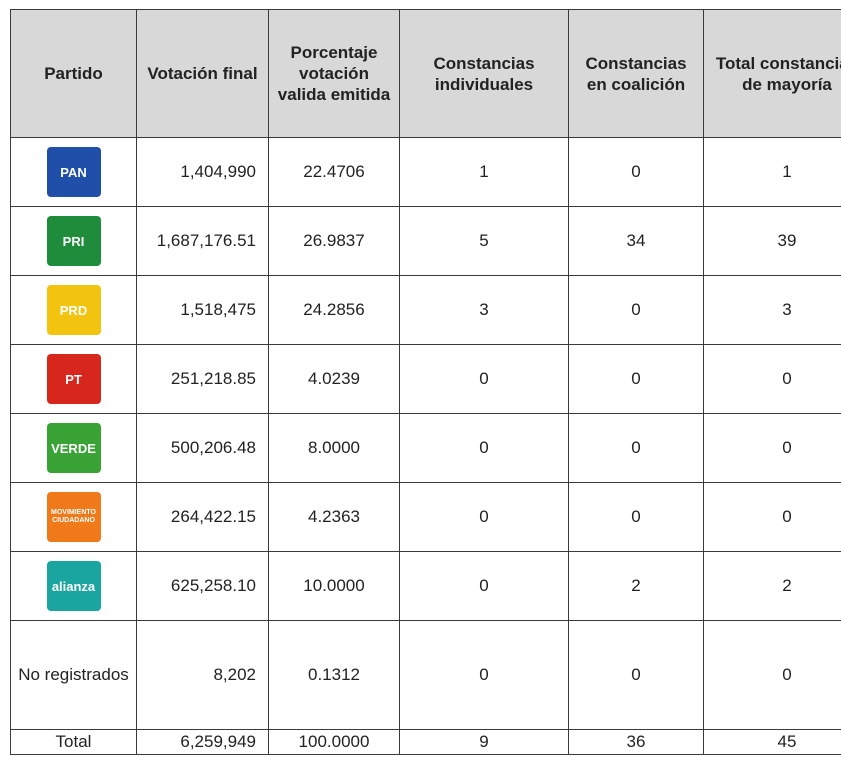 This screenshot has height=760, width=841. I want to click on header-cell: Porcentaje votación valida emitida, so click(334, 73).